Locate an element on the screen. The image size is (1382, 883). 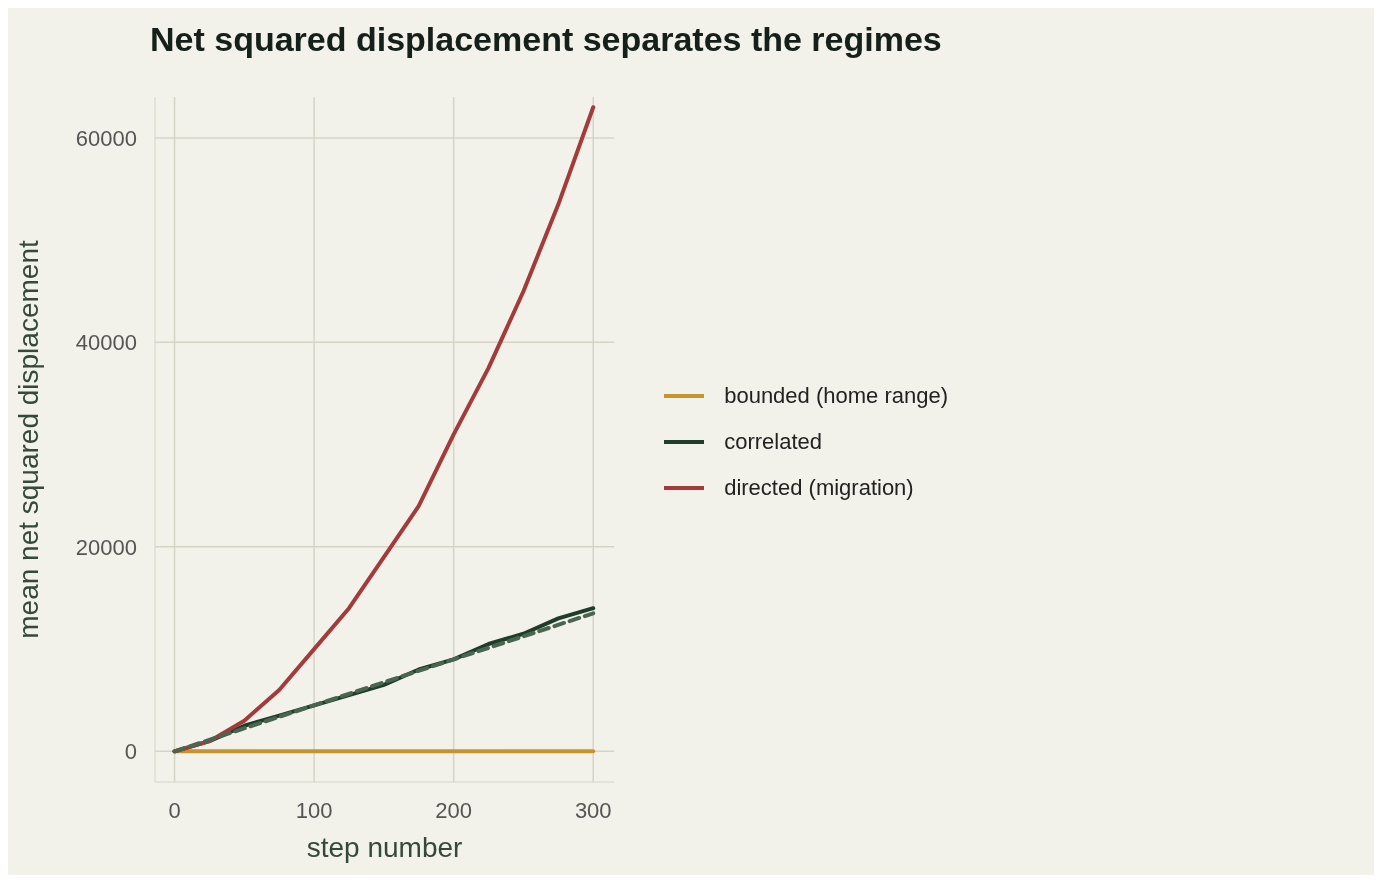
y-tick-label: 40000 is located at coordinates (106, 343).